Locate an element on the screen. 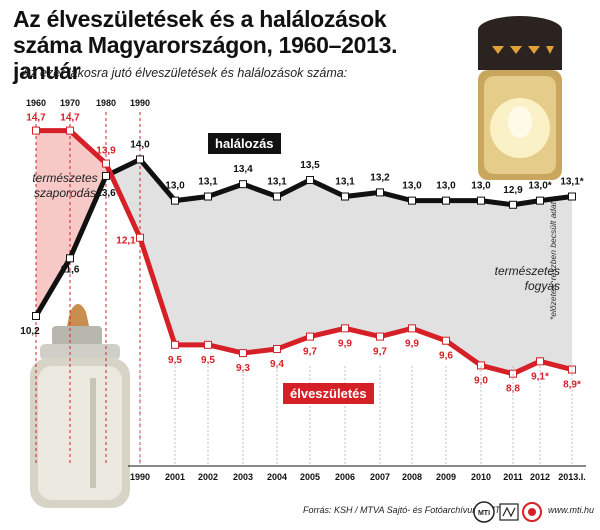 This screenshot has width=600, height=530. top-axis-label-1960: 1960 is located at coordinates (36, 103).